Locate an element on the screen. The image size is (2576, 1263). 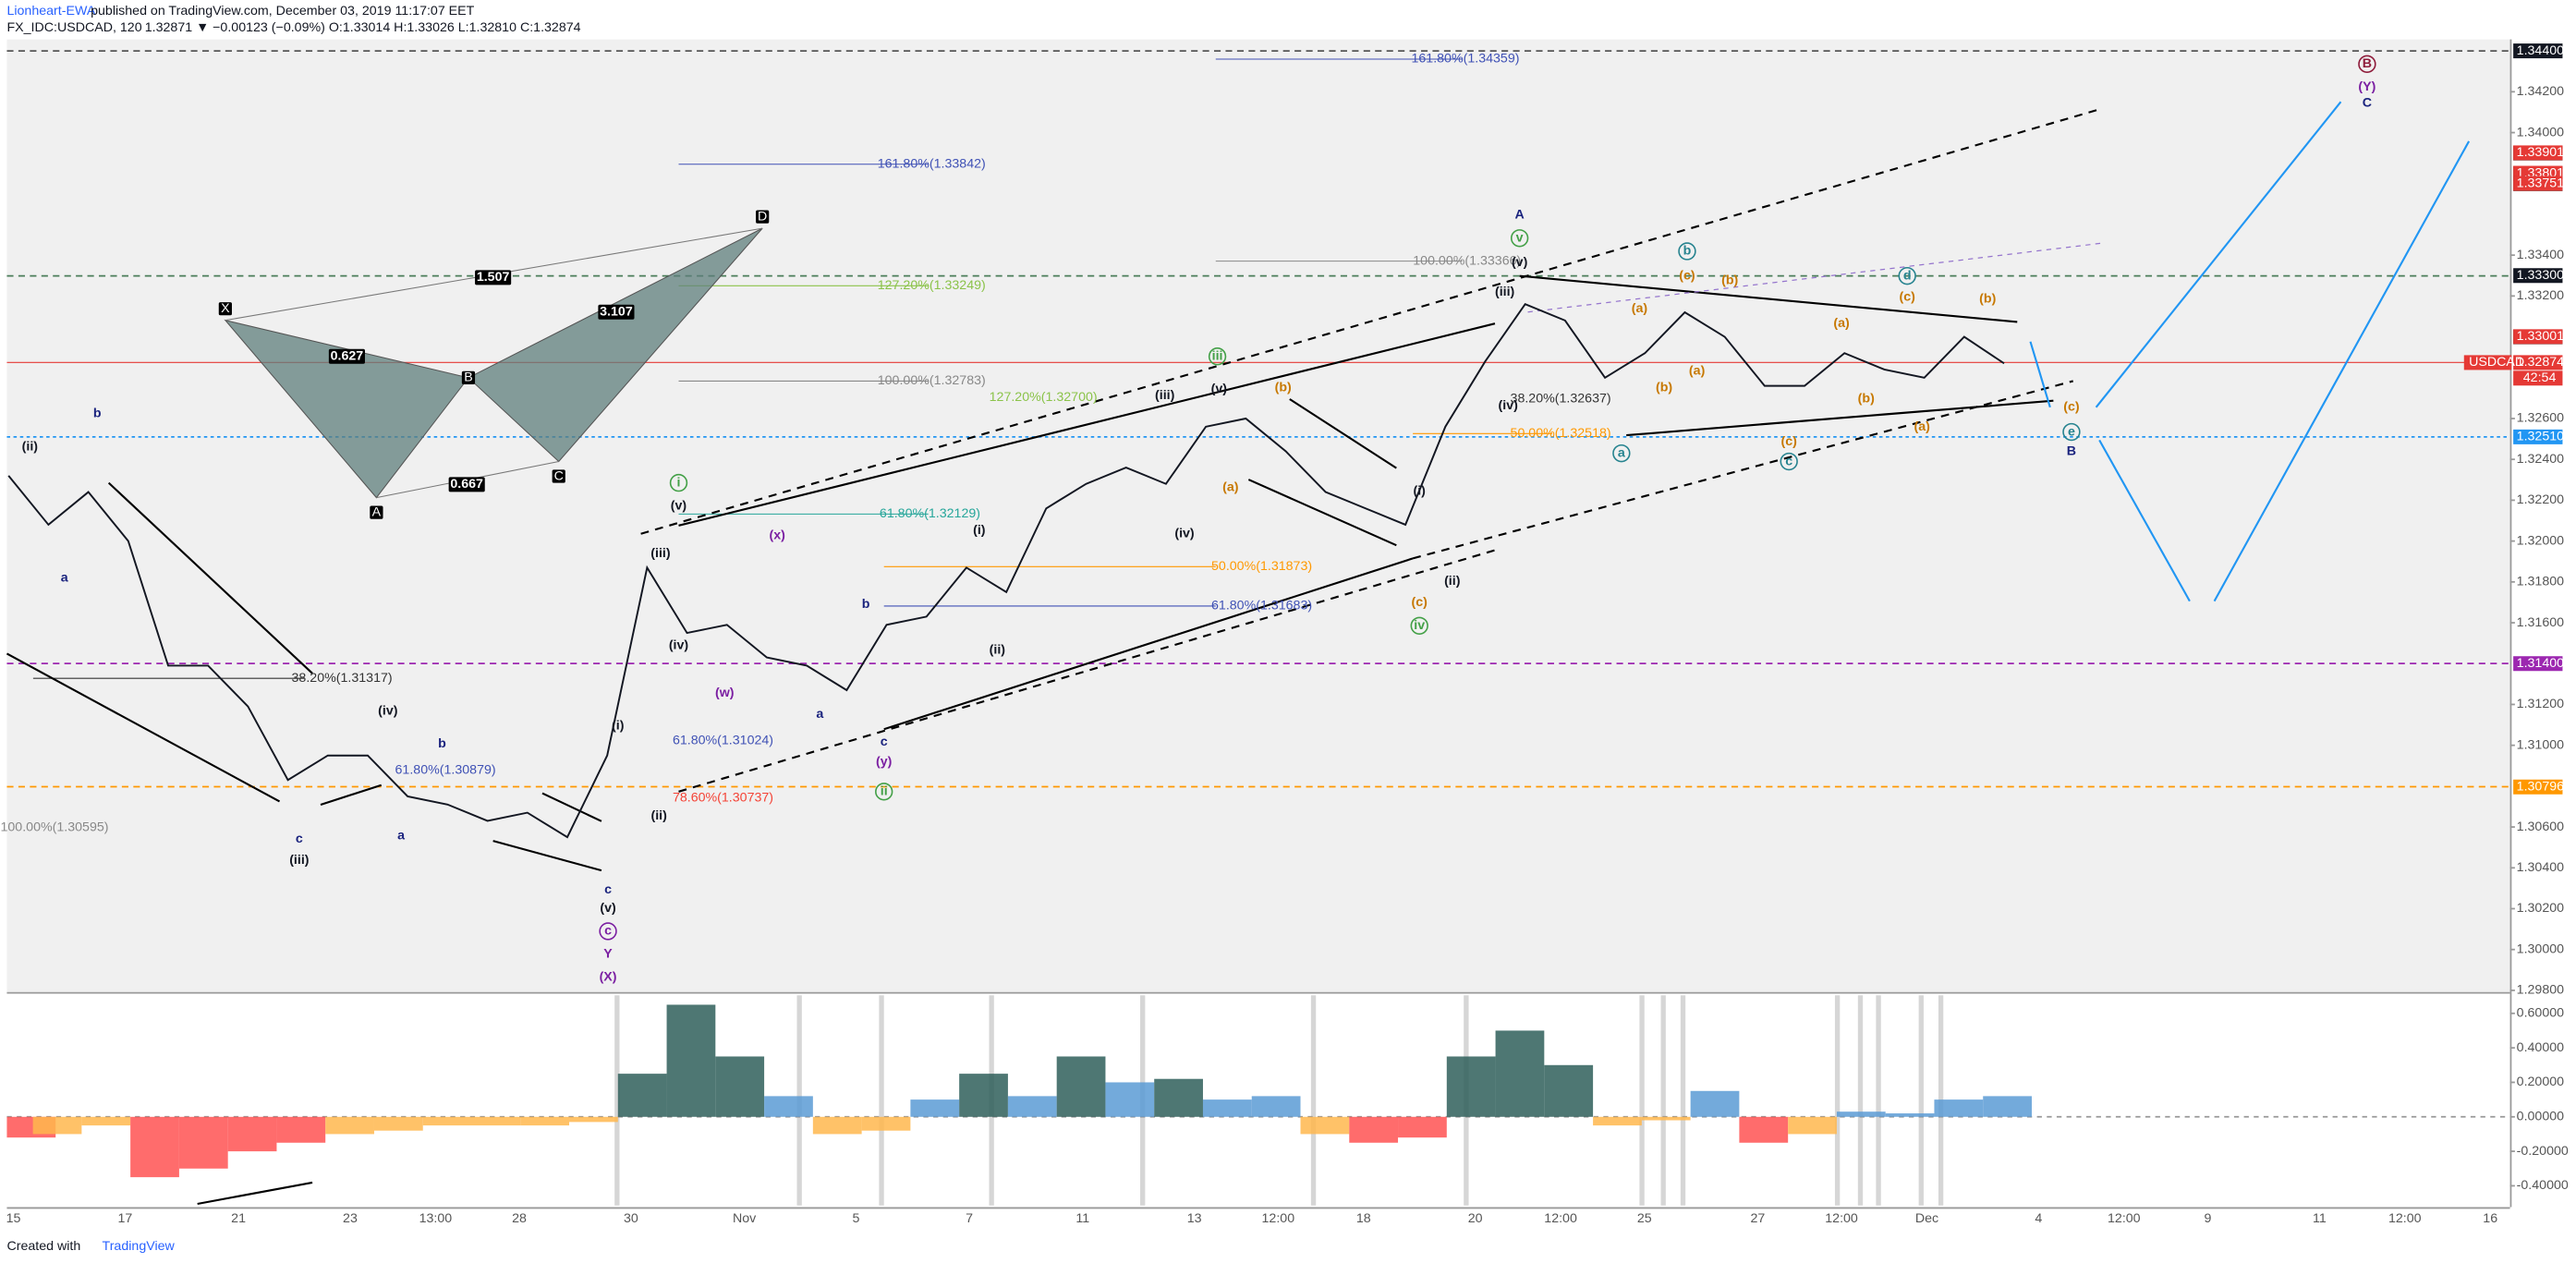
y-tick-label: 1.32400 is located at coordinates (2540, 459).